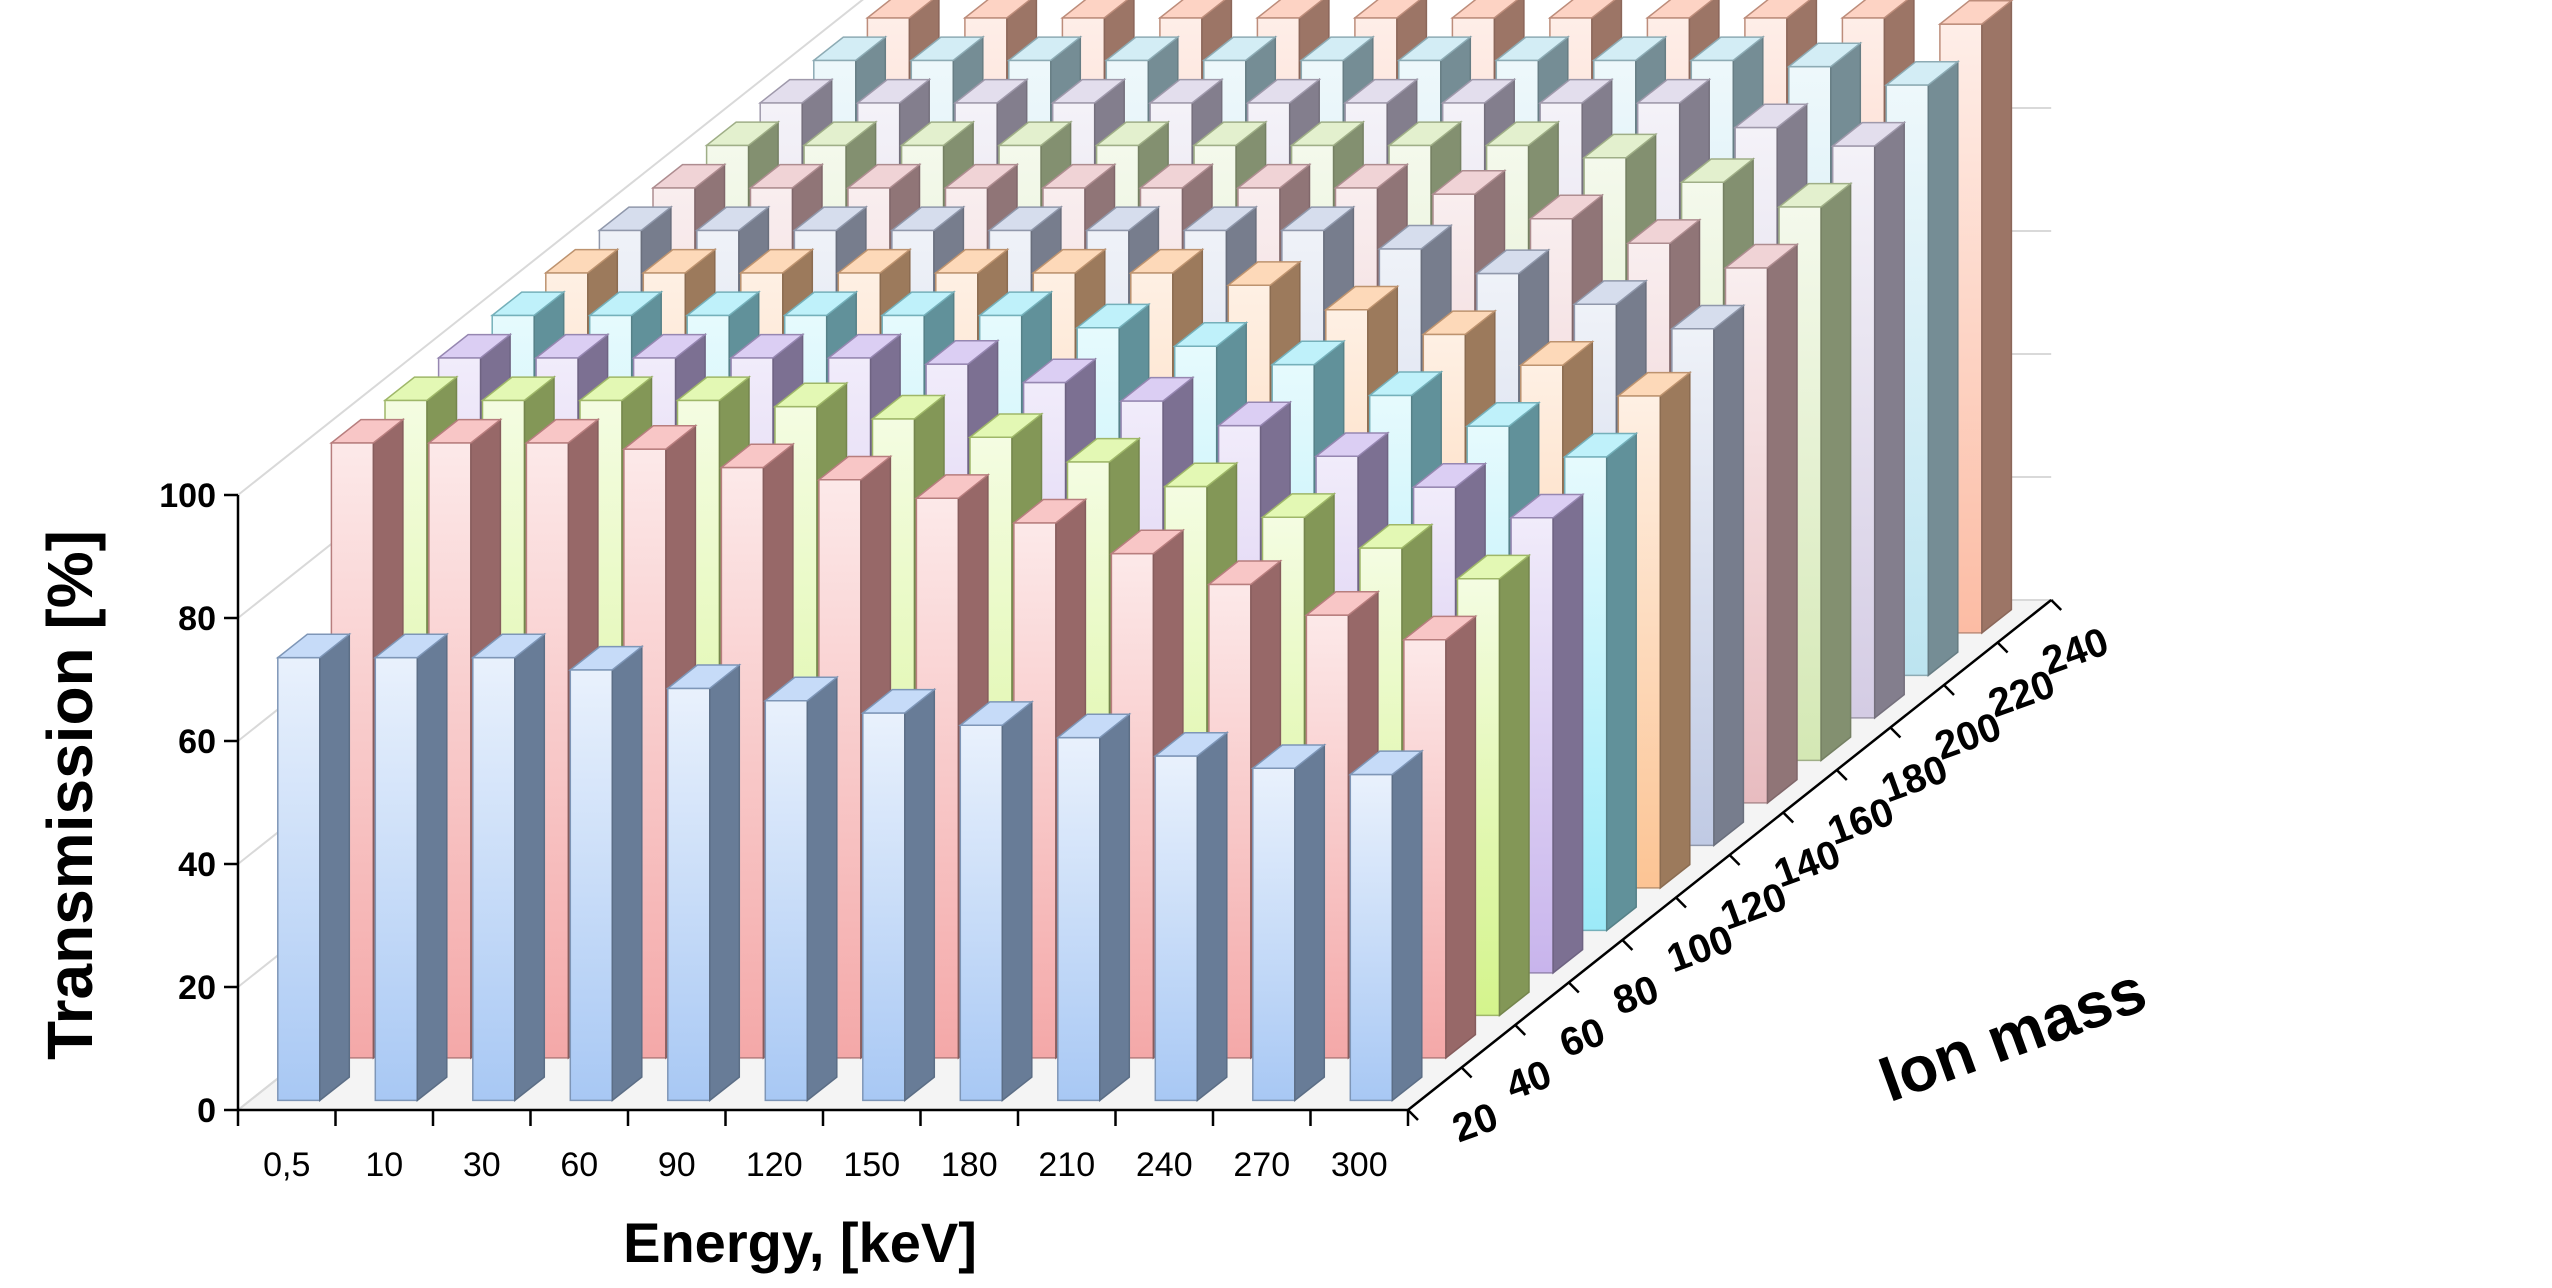  Describe the element at coordinates (206, 1111) in the screenshot. I see `y-tick-label: 0` at that location.